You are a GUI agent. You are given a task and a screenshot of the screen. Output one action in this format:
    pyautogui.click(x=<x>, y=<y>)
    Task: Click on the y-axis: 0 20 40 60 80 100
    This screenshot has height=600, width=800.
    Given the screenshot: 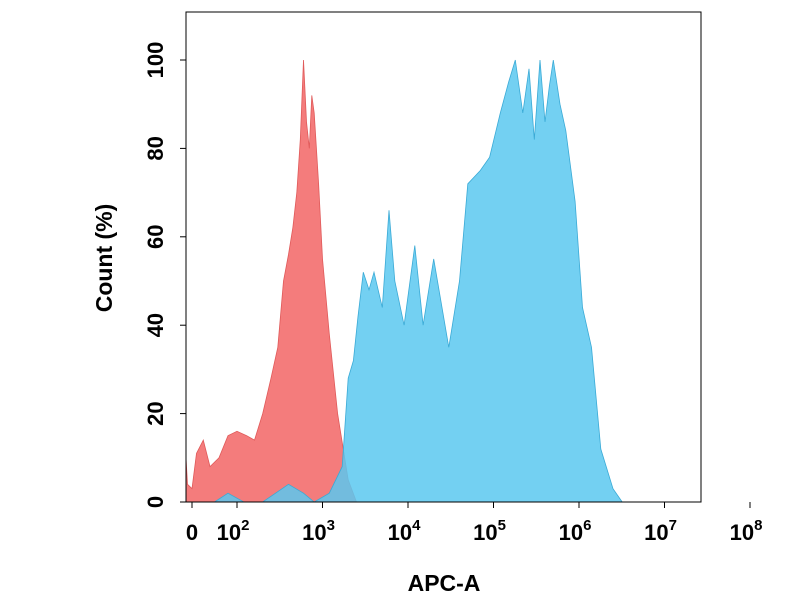 What is the action you would take?
    pyautogui.click(x=164, y=275)
    